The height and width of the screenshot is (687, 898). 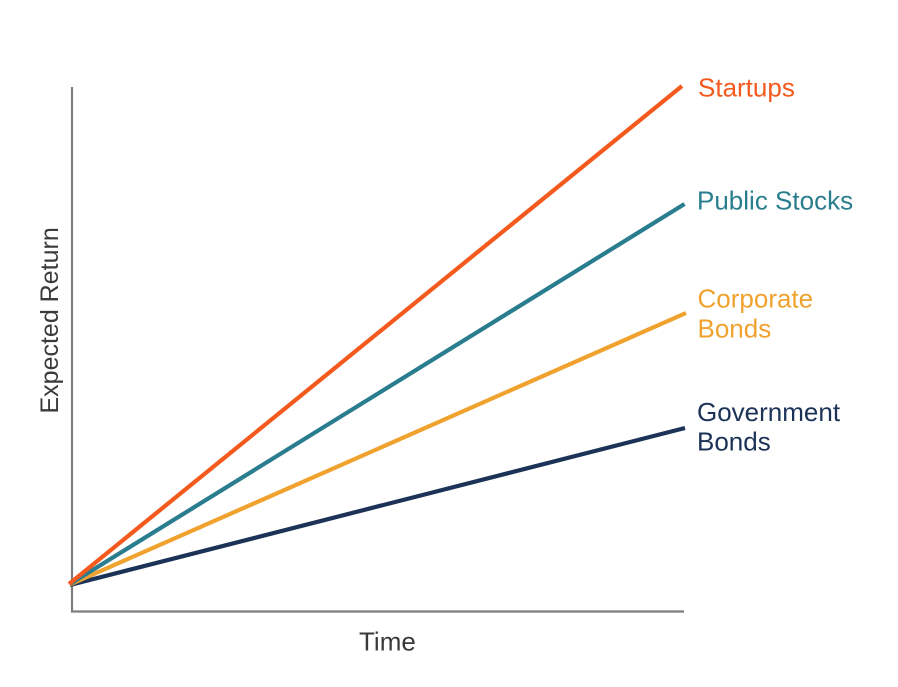 What do you see at coordinates (756, 299) in the screenshot?
I see `svg-text: Corporate` at bounding box center [756, 299].